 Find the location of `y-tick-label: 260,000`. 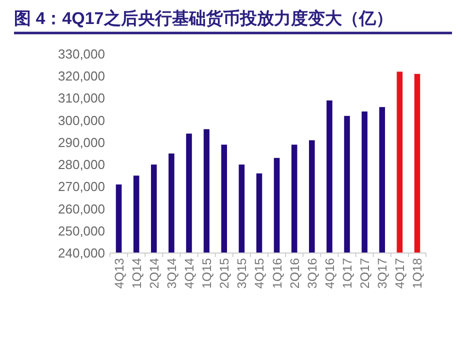

y-tick-label: 260,000 is located at coordinates (81, 208).